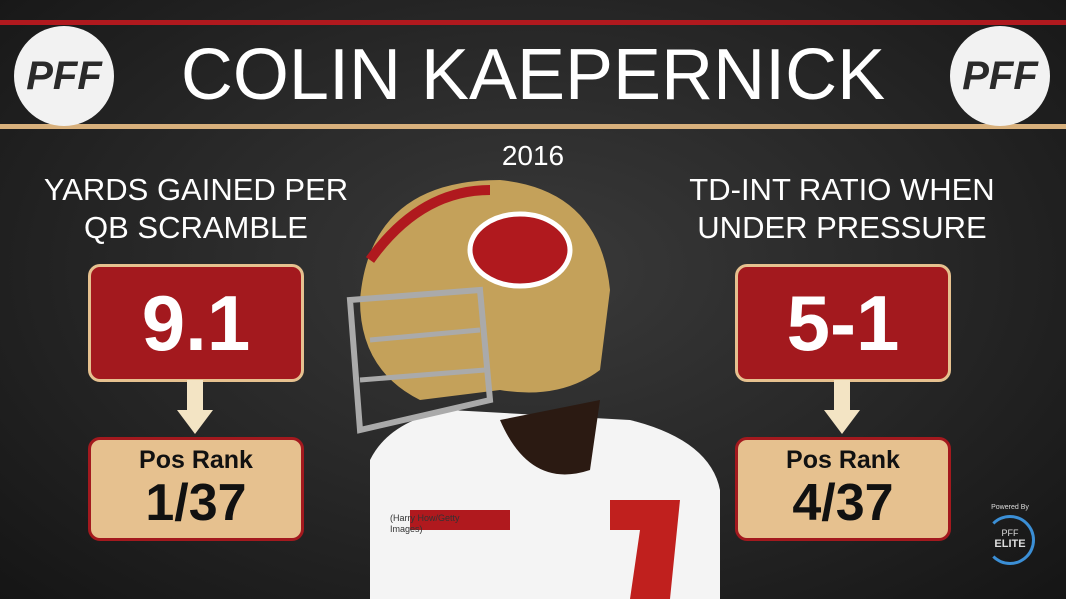 The image size is (1066, 599). I want to click on stat-label-line: UNDER PRESSURE, so click(842, 227).